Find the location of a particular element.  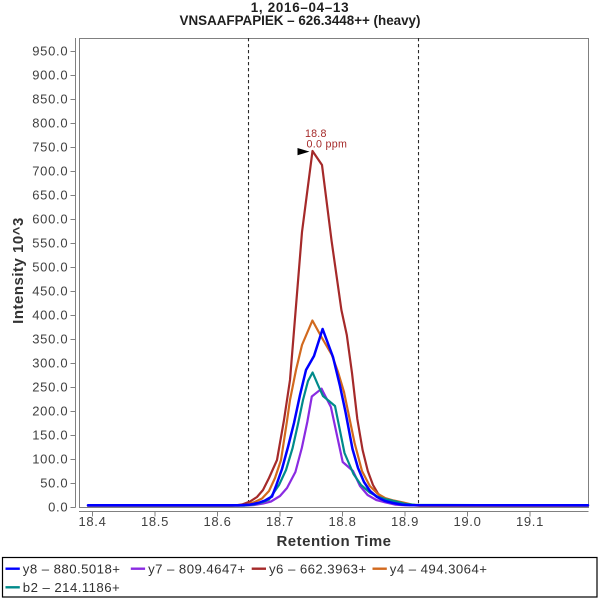

svg-text: 18.9 is located at coordinates (405, 521).